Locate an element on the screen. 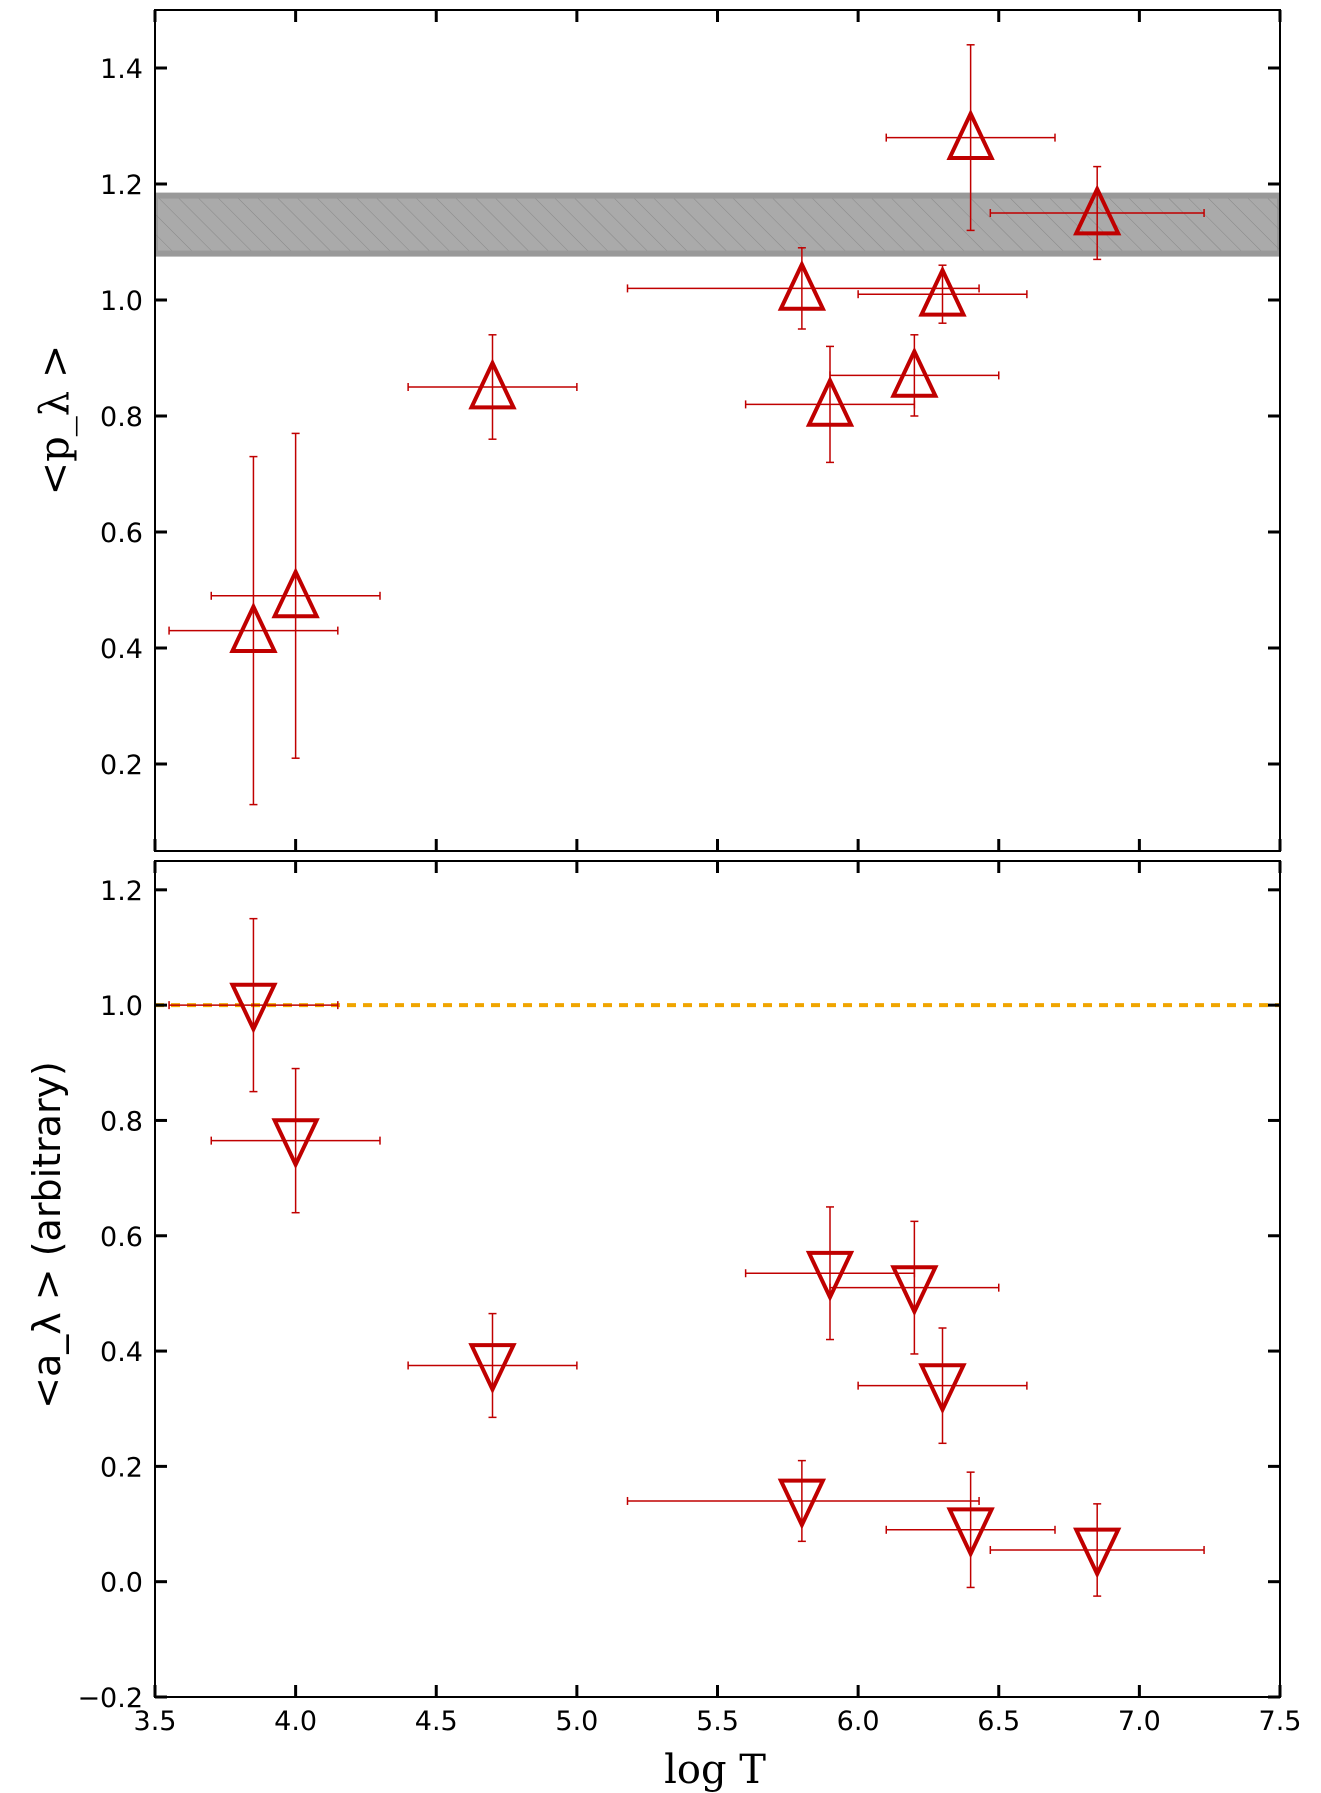 Image resolution: width=1321 pixels, height=1793 pixels. shaded-band is located at coordinates (717, 224).